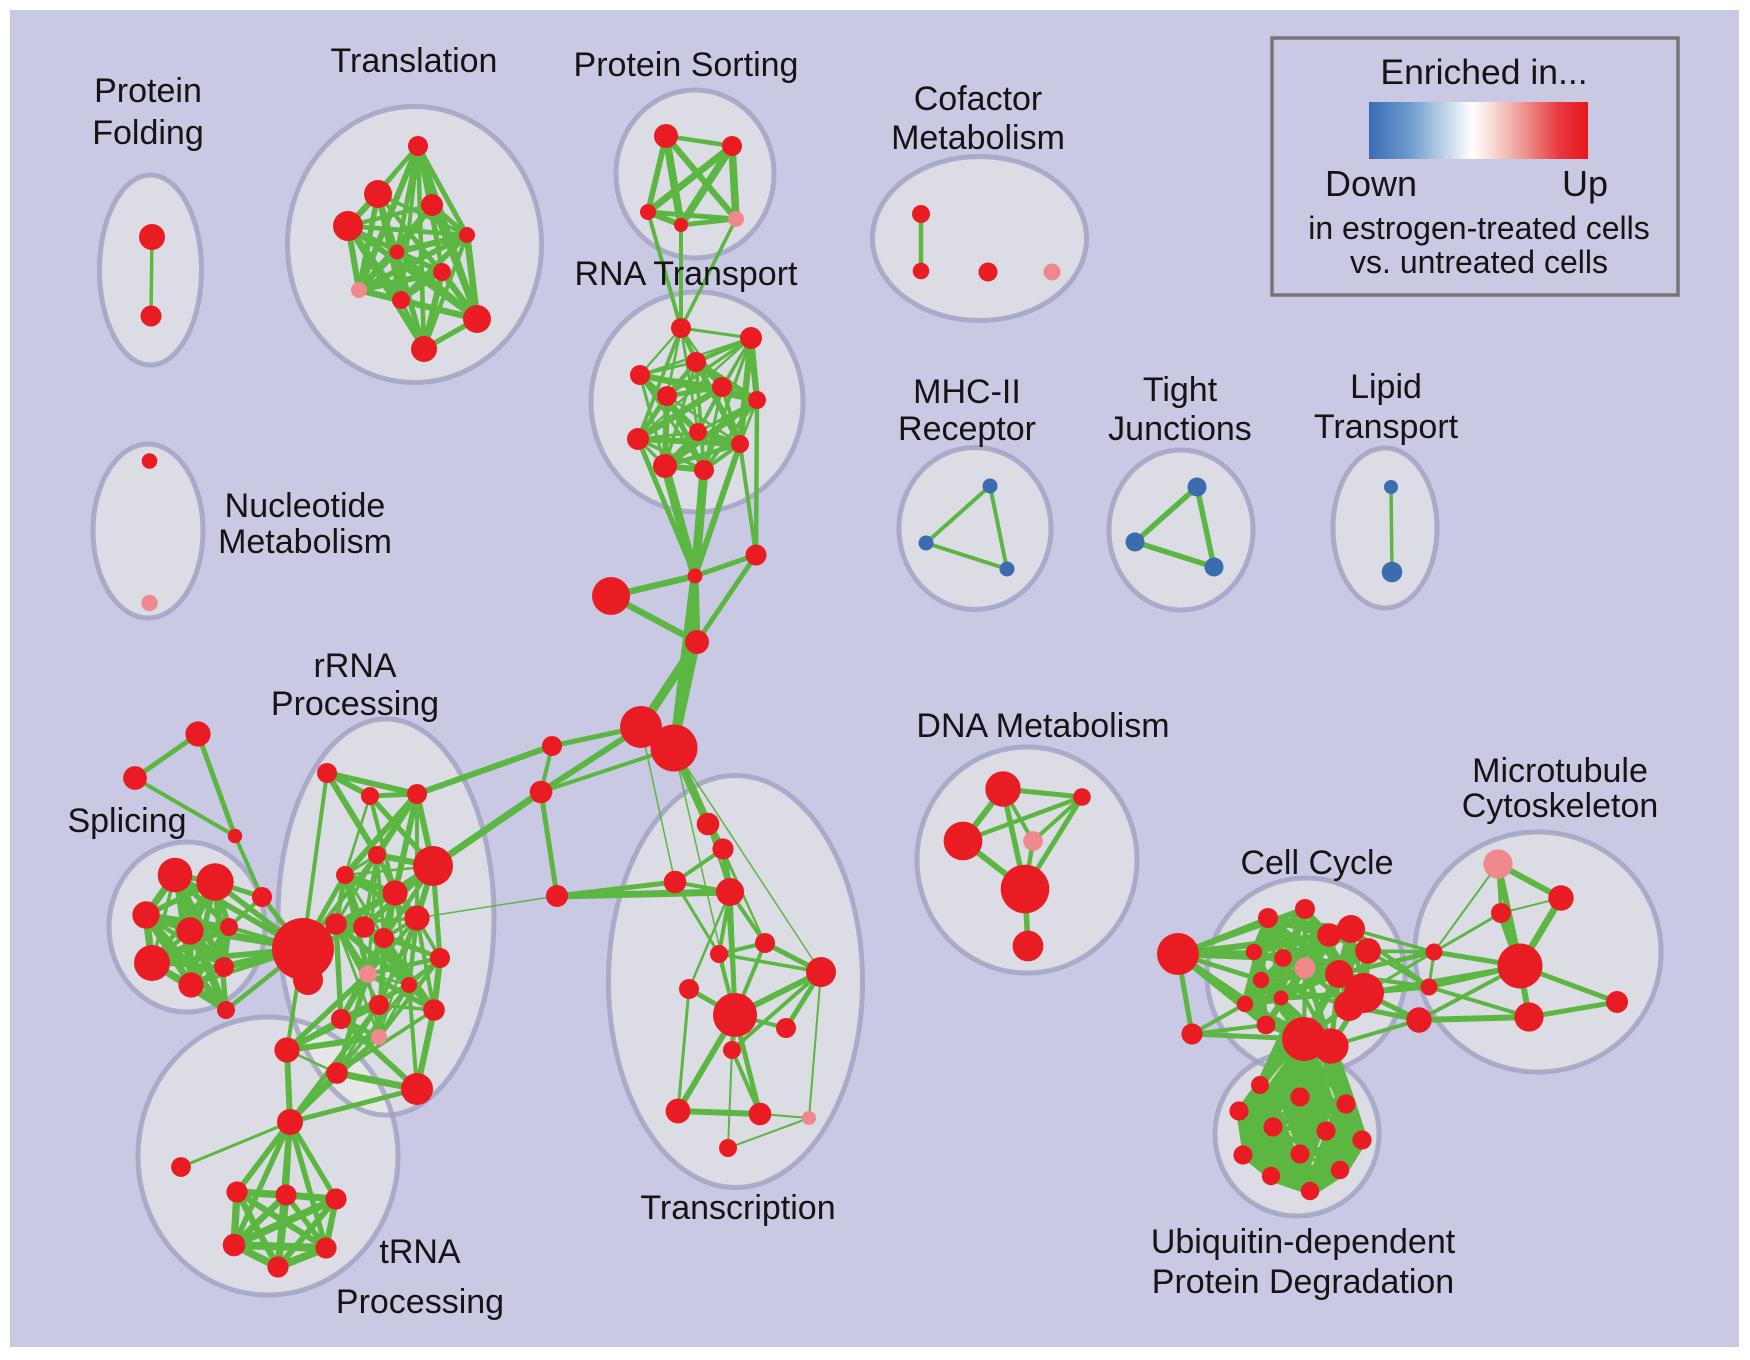 This screenshot has height=1360, width=1750. What do you see at coordinates (126, 821) in the screenshot?
I see `svg-text: Splicing` at bounding box center [126, 821].